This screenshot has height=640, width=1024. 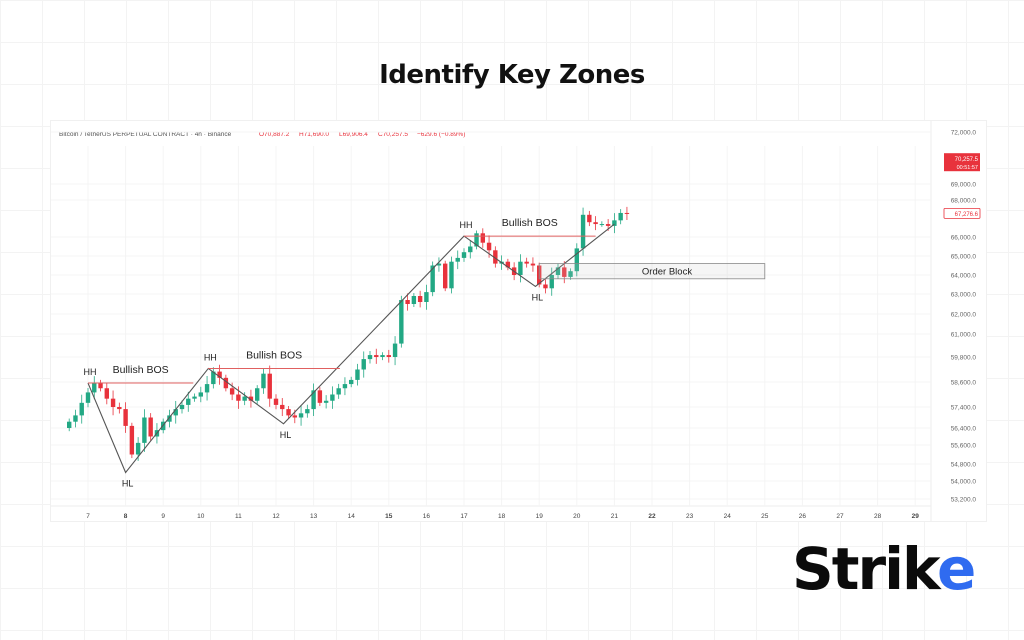 I want to click on x-tick-label: 20, so click(x=577, y=516).